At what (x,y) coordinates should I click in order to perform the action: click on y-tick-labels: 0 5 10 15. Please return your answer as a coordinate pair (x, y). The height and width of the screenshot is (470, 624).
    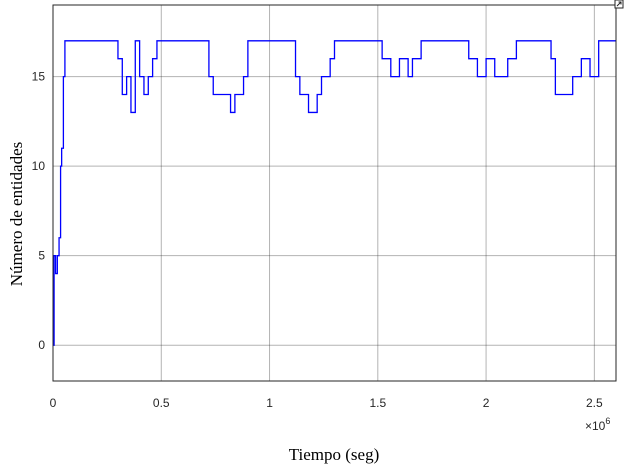
    Looking at the image, I should click on (39, 211).